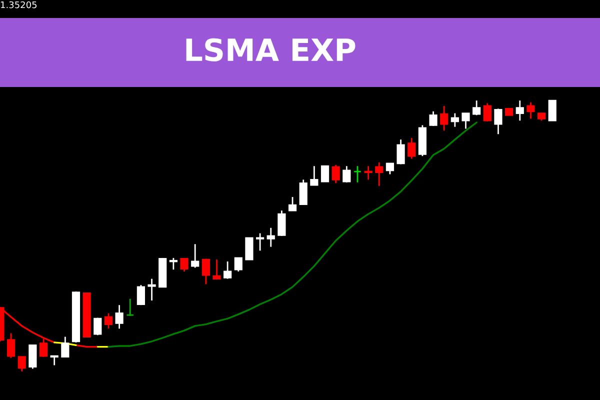 The height and width of the screenshot is (400, 600). What do you see at coordinates (271, 50) in the screenshot?
I see `chart-title: LSMA EXP` at bounding box center [271, 50].